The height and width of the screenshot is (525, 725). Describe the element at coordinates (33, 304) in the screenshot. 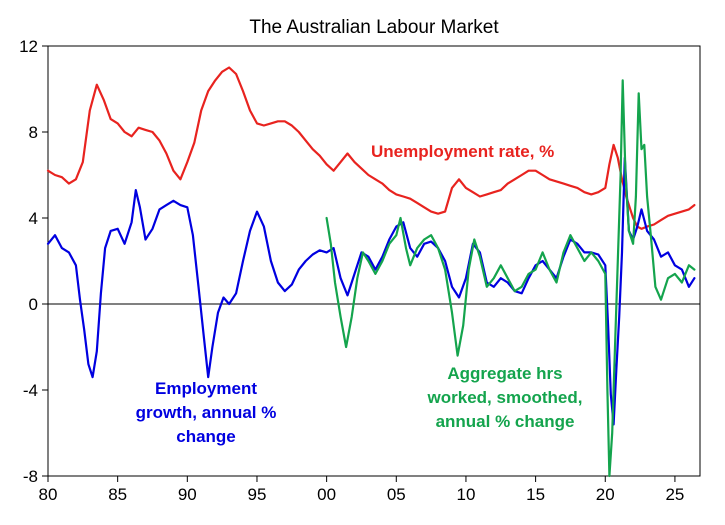

I see `y-tick-label: 0` at that location.